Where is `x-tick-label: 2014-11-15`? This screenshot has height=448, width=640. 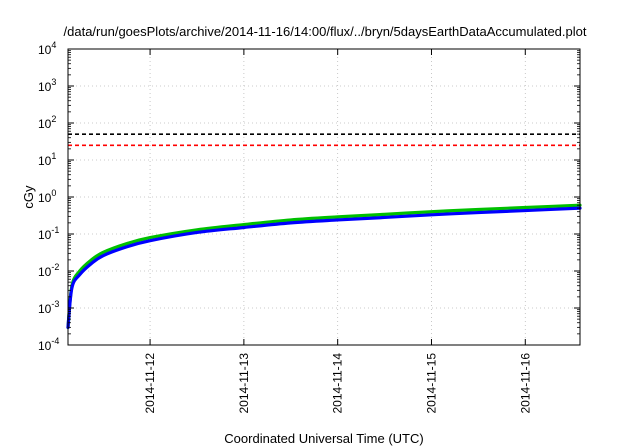 x-tick-label: 2014-11-15 is located at coordinates (431, 383).